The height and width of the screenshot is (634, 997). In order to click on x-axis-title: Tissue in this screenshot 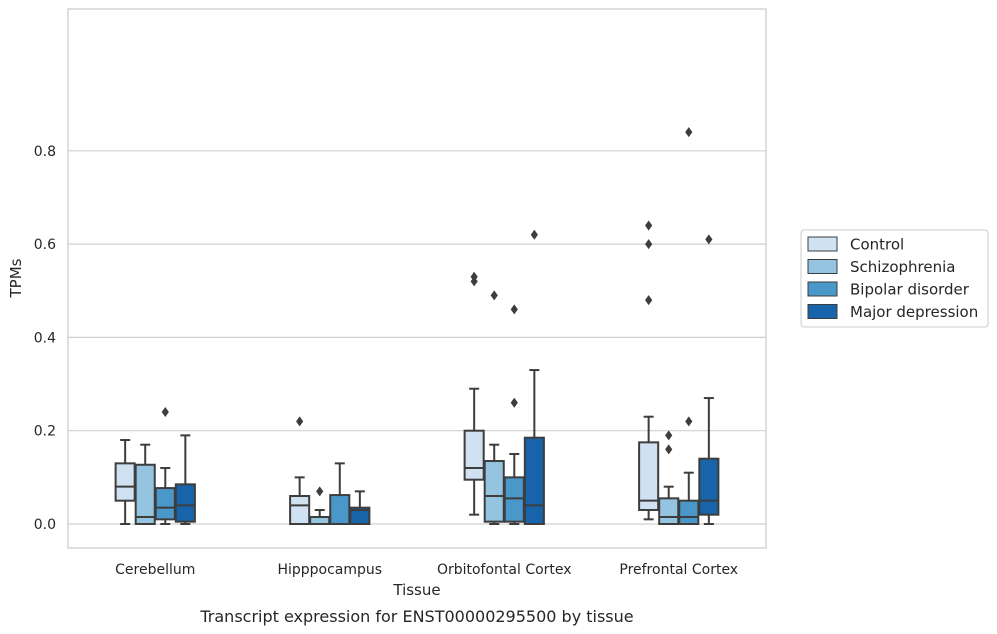, I will do `click(416, 590)`.